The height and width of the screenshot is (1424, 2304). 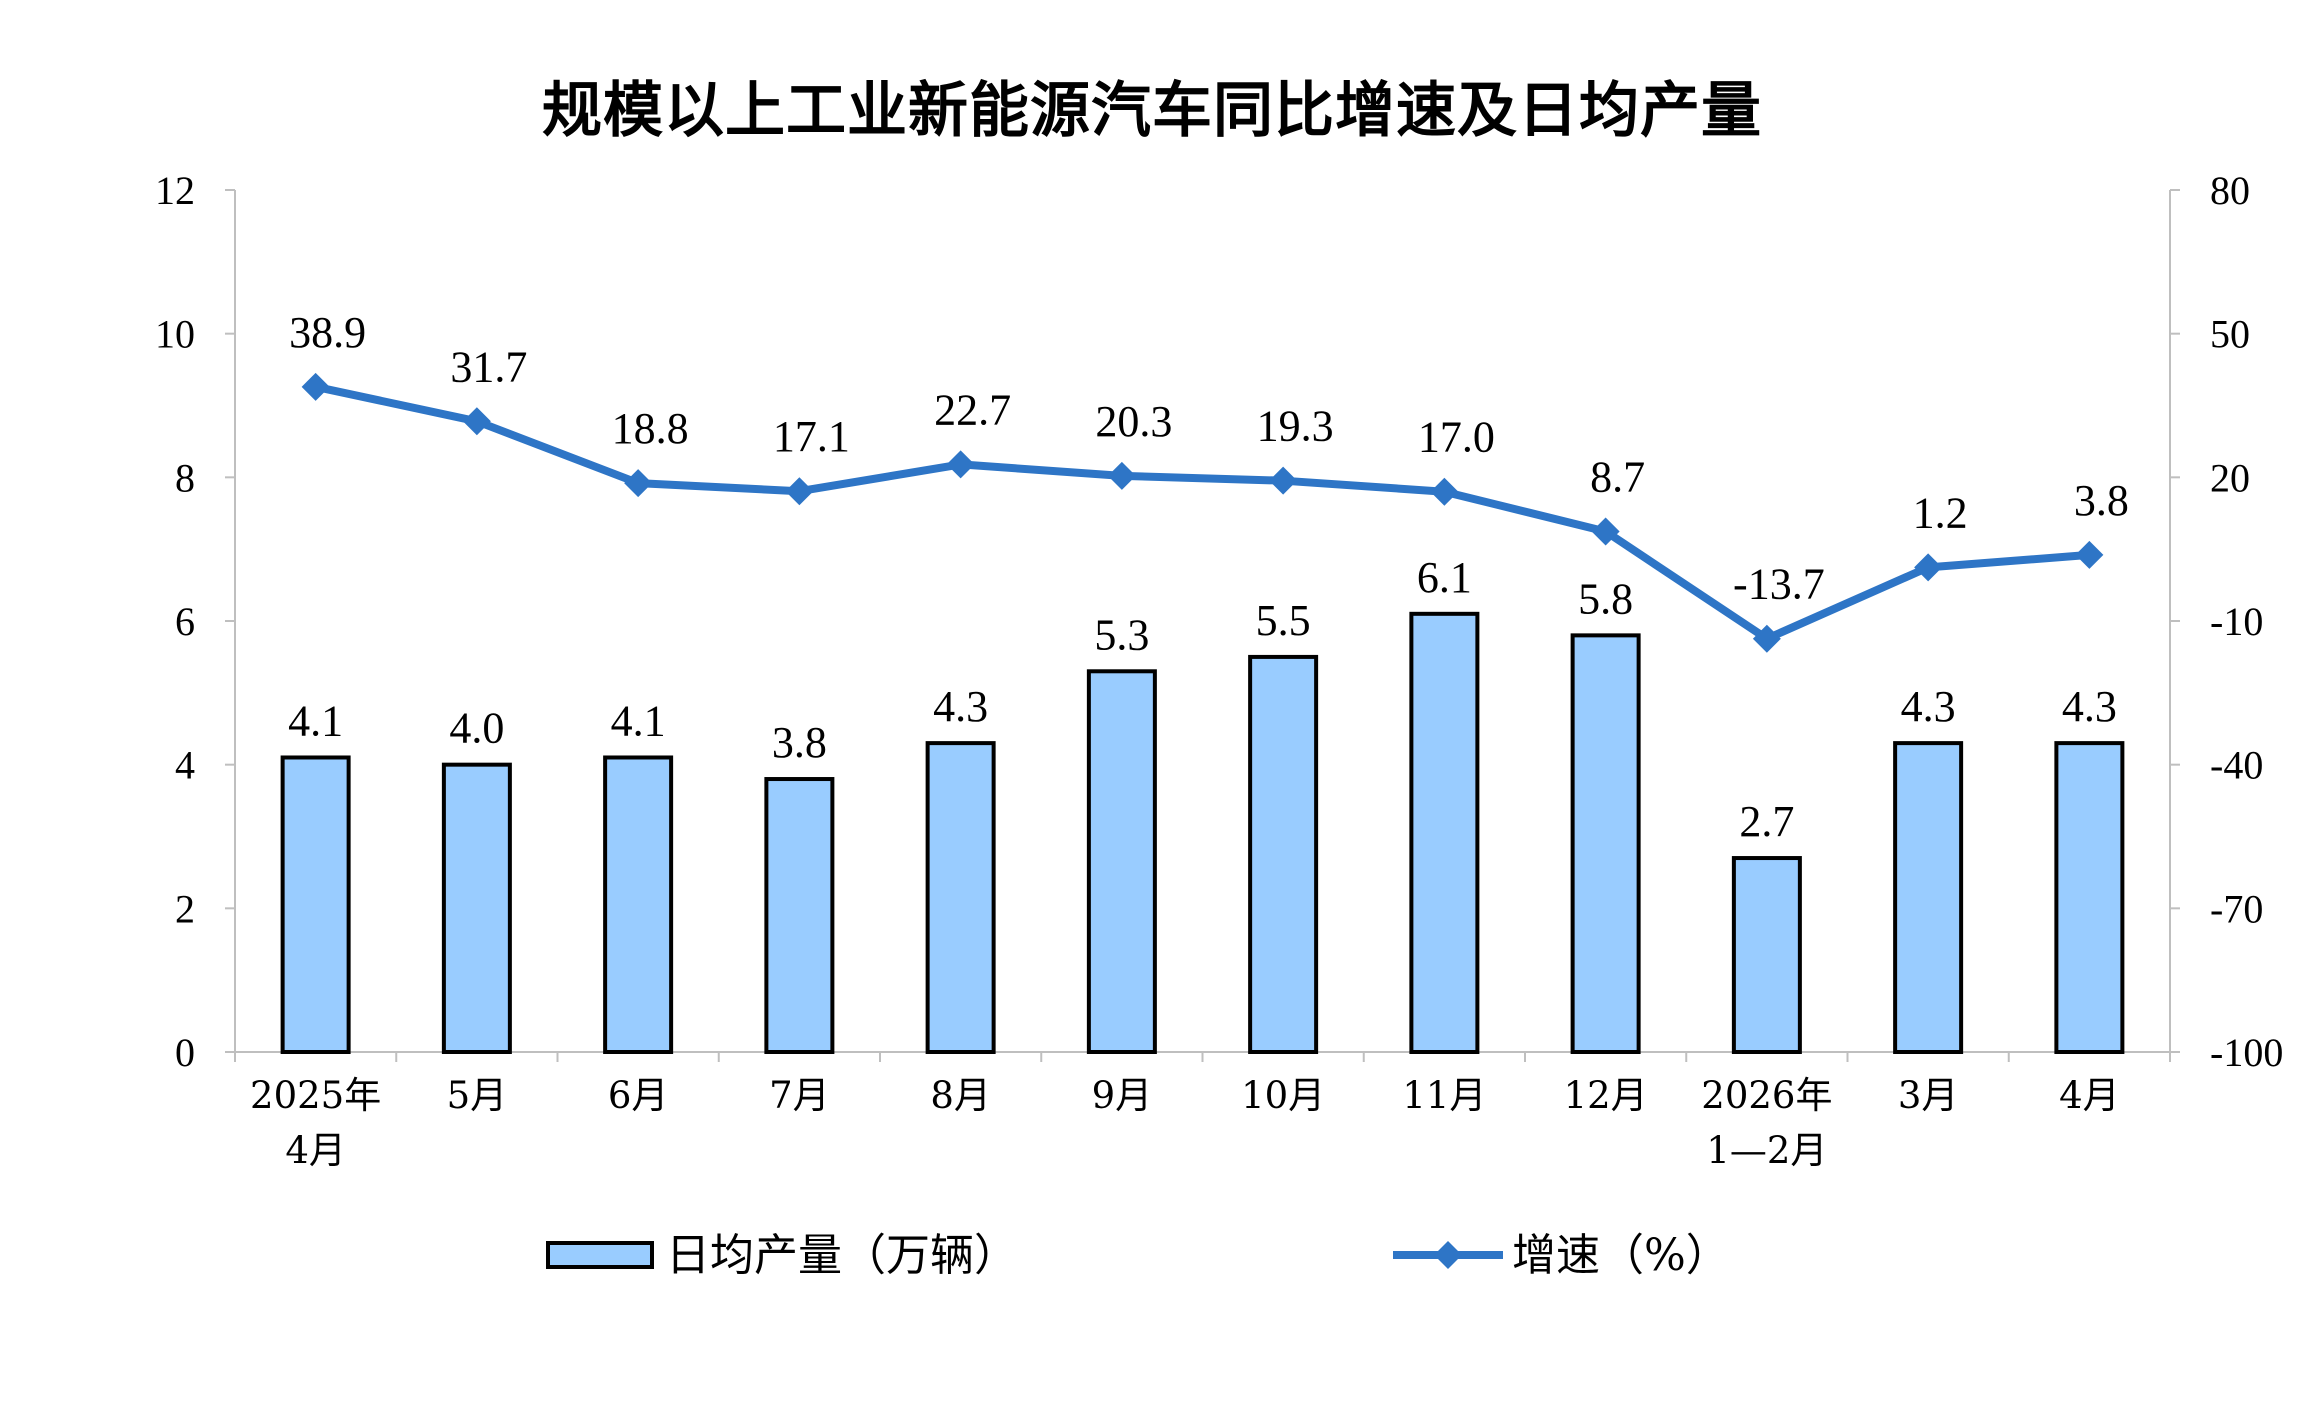 What do you see at coordinates (1940, 512) in the screenshot?
I see `line-value-label: 1.2` at bounding box center [1940, 512].